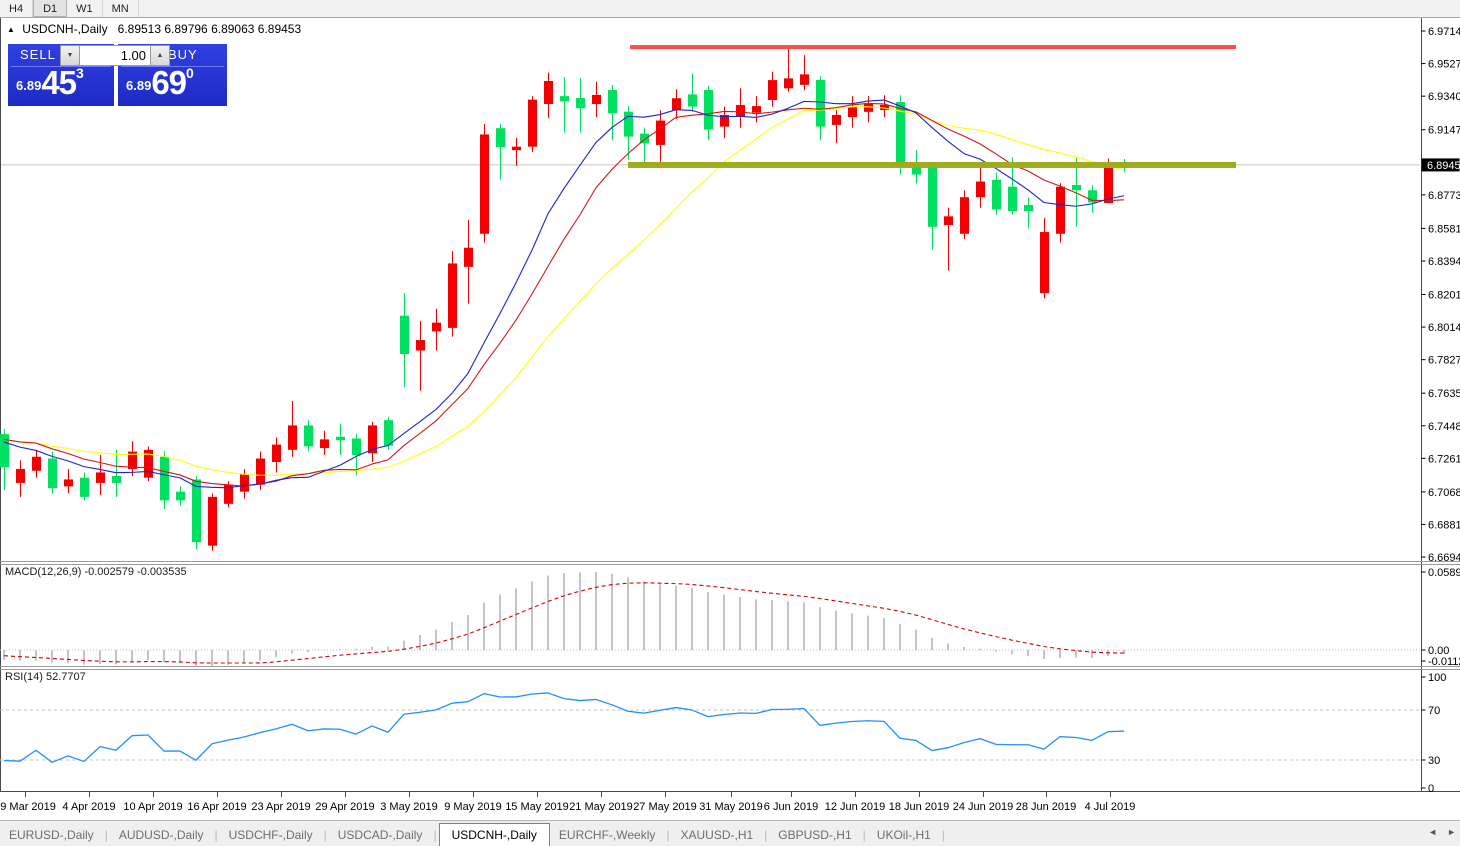 This screenshot has height=846, width=1460. What do you see at coordinates (1438, 651) in the screenshot?
I see `svg-text: 0.00` at bounding box center [1438, 651].